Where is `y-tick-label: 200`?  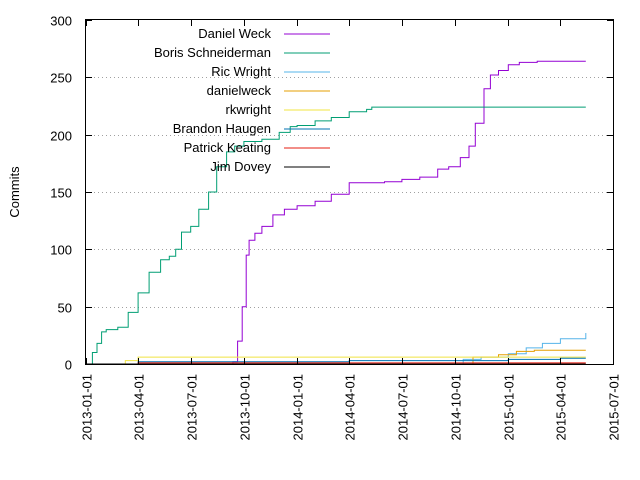 y-tick-label: 200 is located at coordinates (61, 136).